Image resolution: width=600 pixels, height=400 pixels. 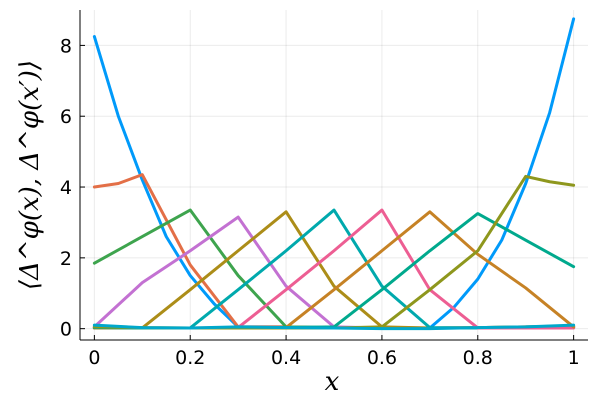 I want to click on y-tick-label: 6, so click(x=66, y=117).